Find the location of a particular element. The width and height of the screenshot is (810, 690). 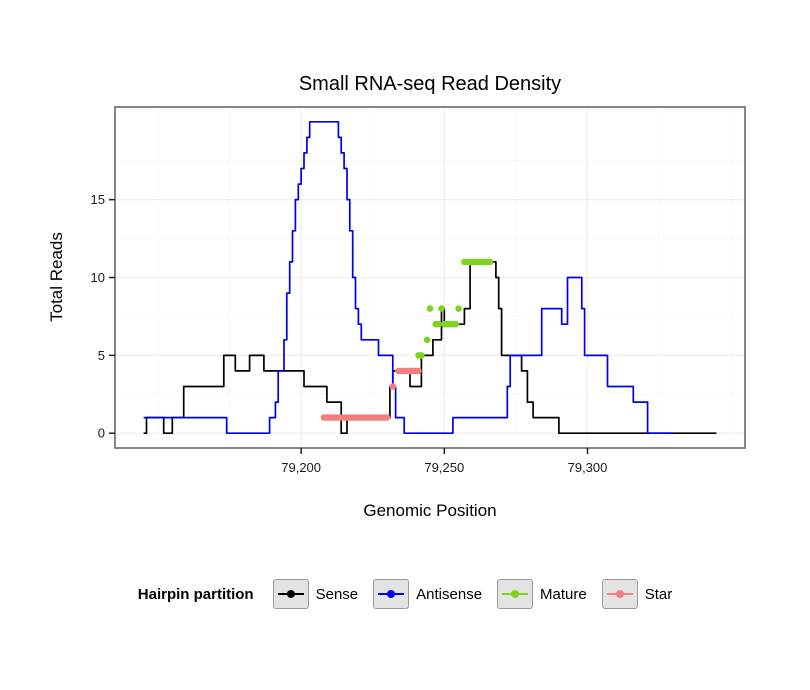

legend-item-sense: Sense is located at coordinates (315, 594).